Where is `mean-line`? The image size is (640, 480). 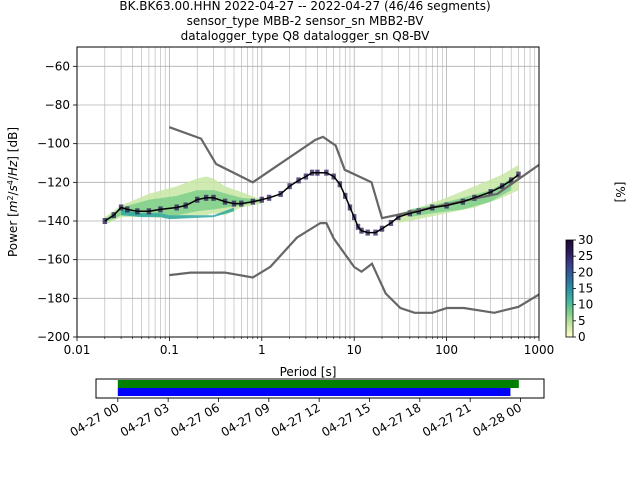
mean-line is located at coordinates (311, 202).